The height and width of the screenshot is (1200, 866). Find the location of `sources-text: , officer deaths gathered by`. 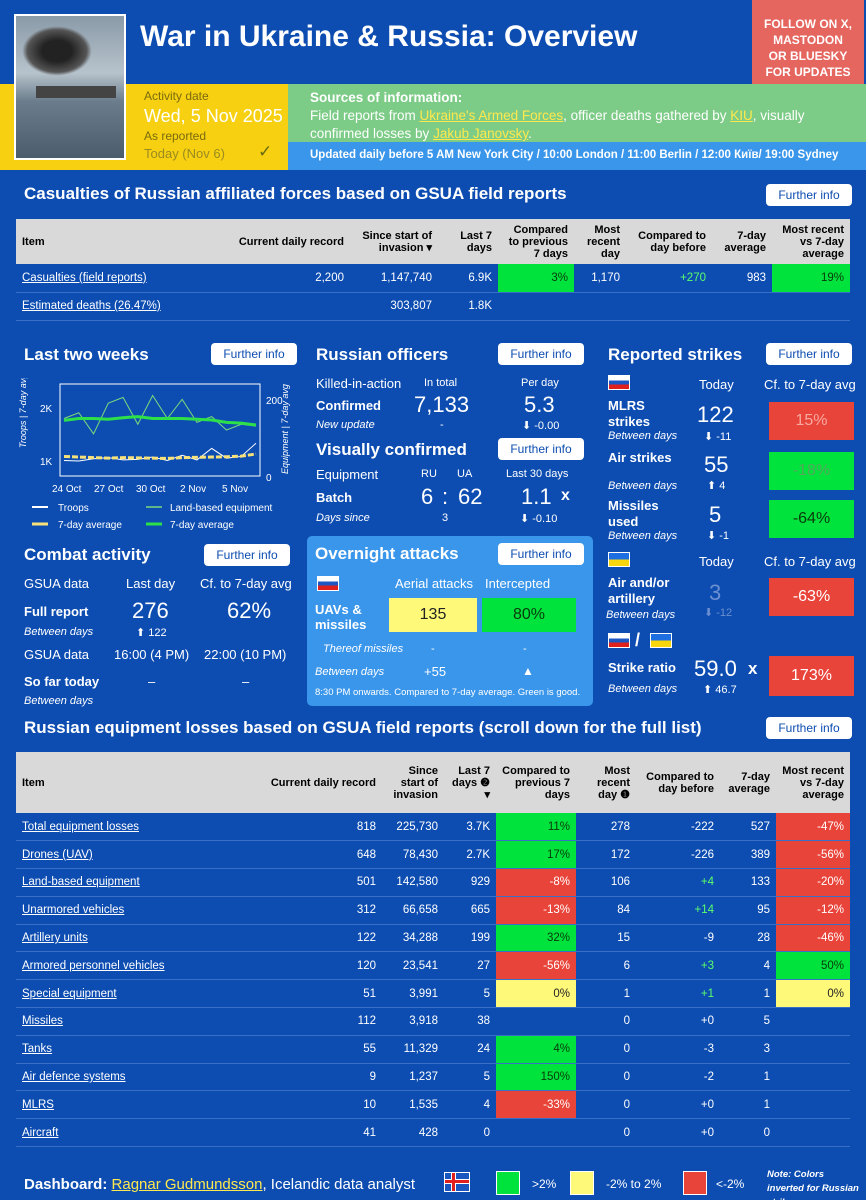

sources-text: , officer deaths gathered by is located at coordinates (647, 115).